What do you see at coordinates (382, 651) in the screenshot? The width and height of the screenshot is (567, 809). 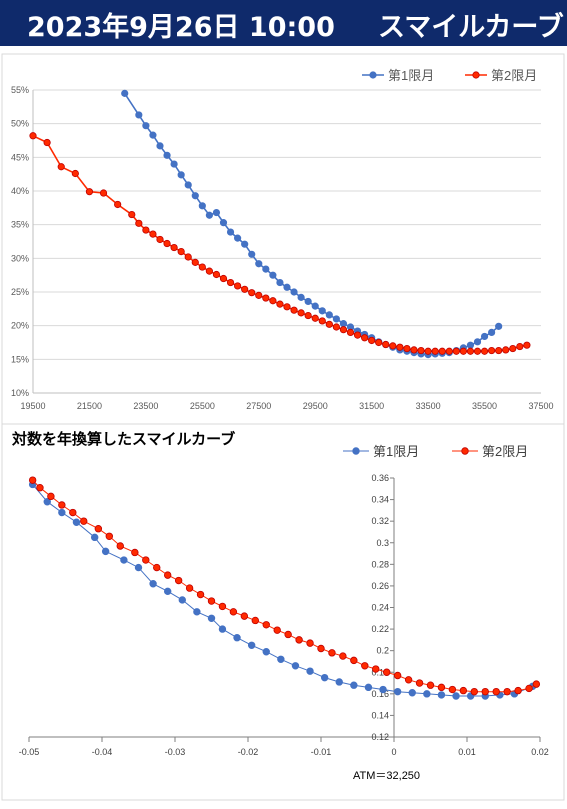 I see `chart-2-y-tick-label: 0.2` at bounding box center [382, 651].